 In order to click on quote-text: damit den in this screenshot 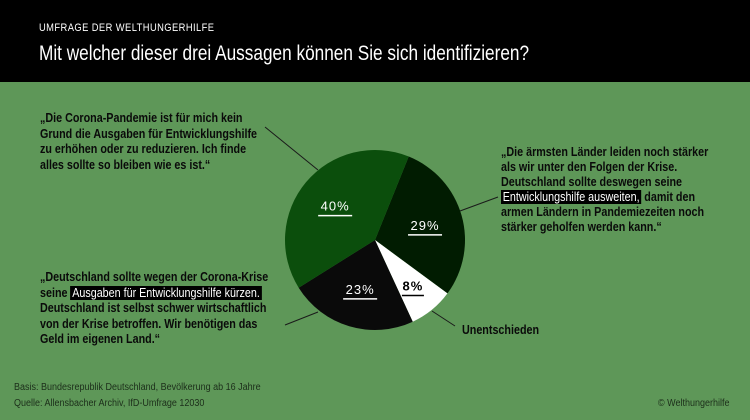, I will do `click(668, 197)`.